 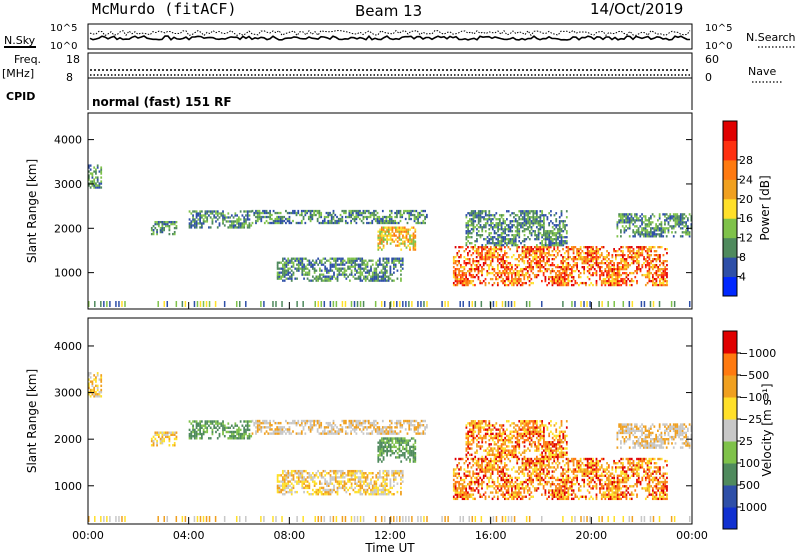 What do you see at coordinates (69, 77) in the screenshot?
I see `freq-tick-bottom: 8` at bounding box center [69, 77].